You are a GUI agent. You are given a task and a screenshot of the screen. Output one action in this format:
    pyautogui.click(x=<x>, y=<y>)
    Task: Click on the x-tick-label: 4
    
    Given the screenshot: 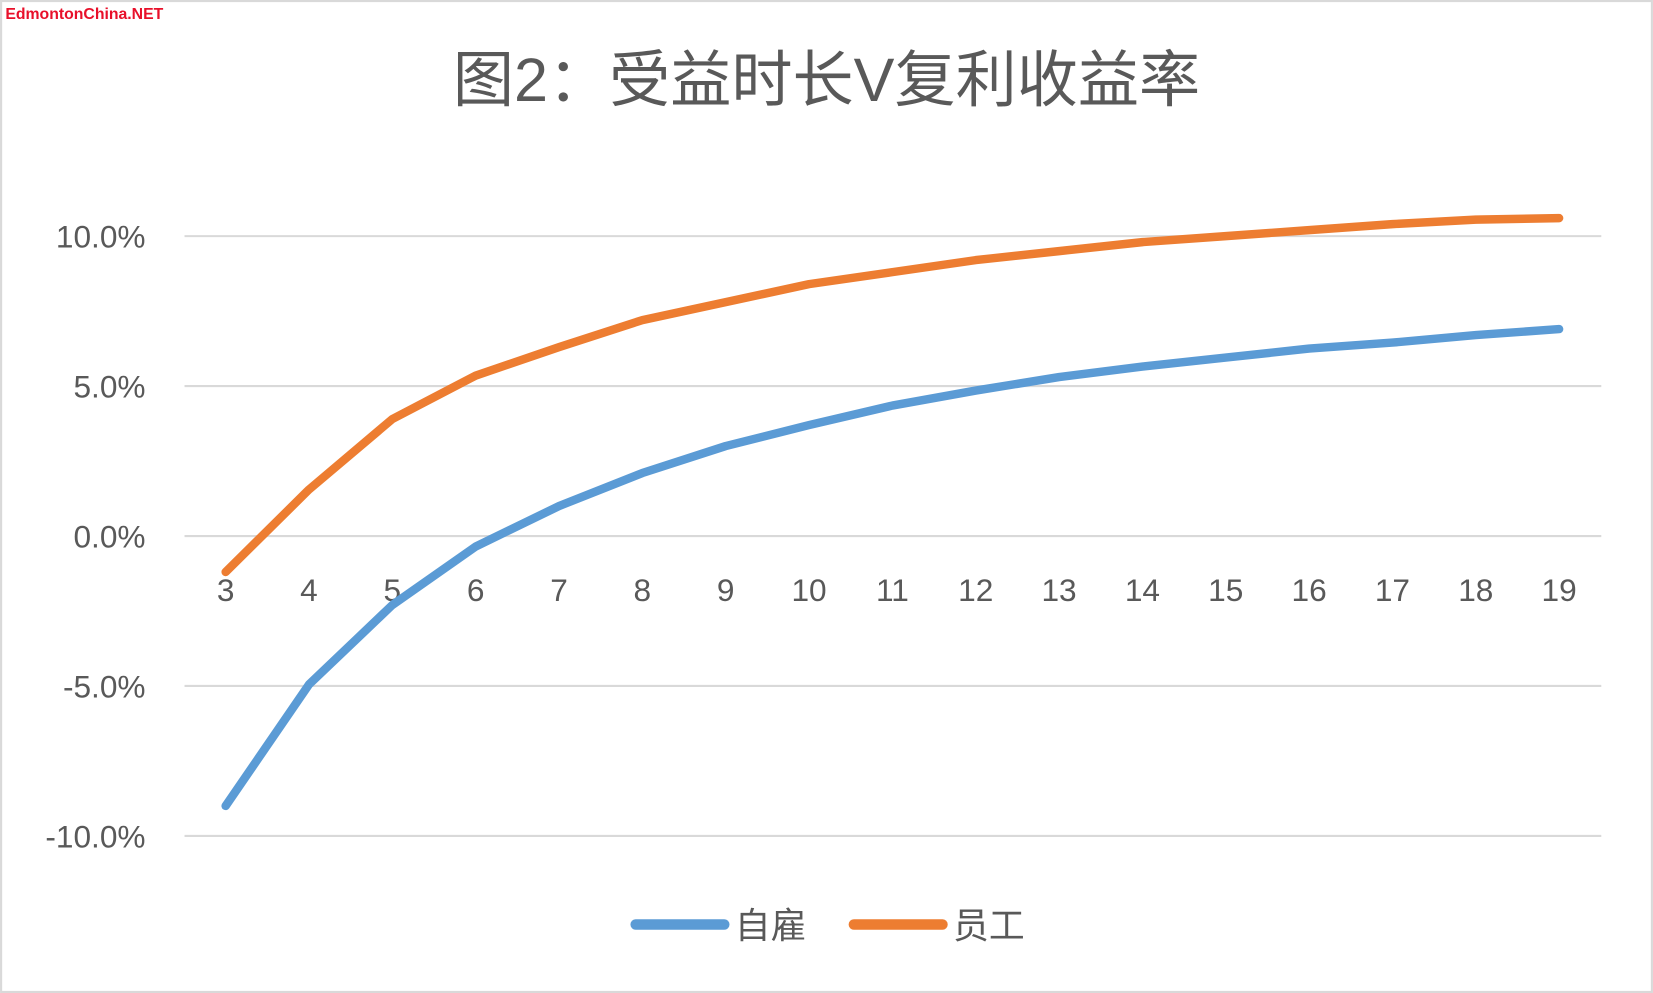 What is the action you would take?
    pyautogui.click(x=309, y=590)
    